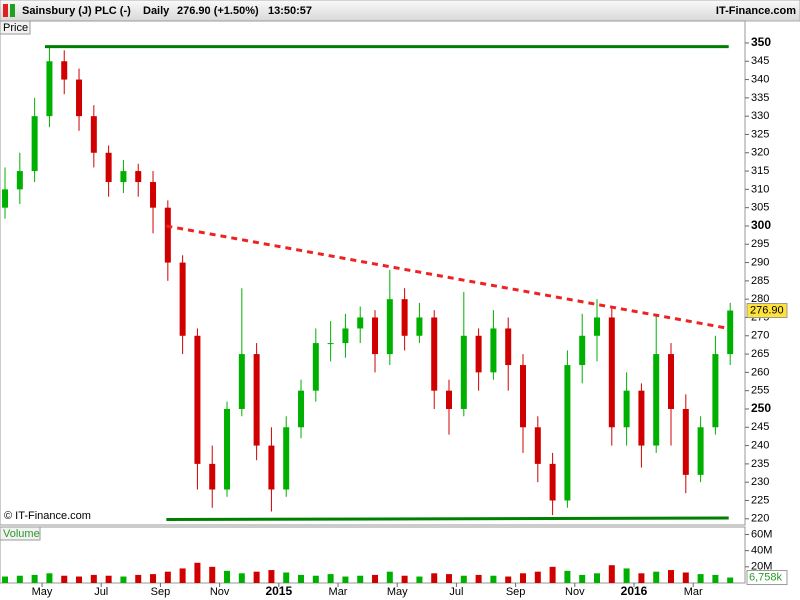 The width and height of the screenshot is (800, 600). Describe the element at coordinates (760, 262) in the screenshot. I see `y-tick-label: 290` at that location.